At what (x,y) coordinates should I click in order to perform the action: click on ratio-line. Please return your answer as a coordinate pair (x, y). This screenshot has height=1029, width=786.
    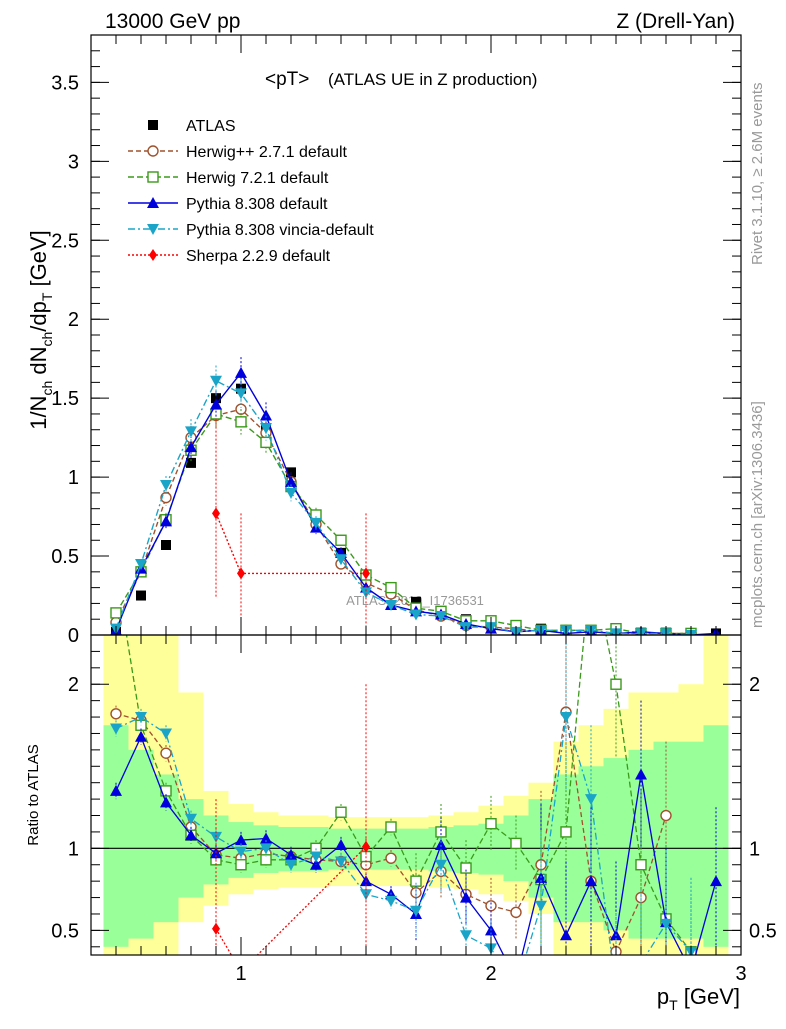
    Looking at the image, I should click on (291, 900).